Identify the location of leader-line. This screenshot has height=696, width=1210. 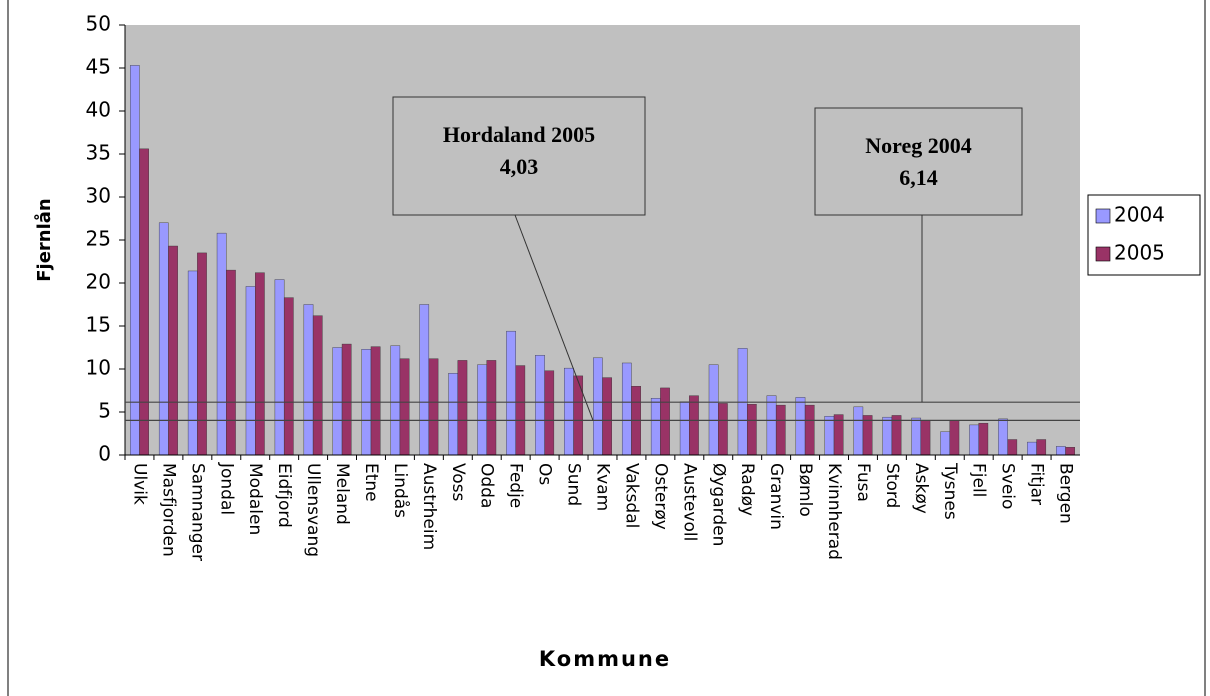
(554, 317).